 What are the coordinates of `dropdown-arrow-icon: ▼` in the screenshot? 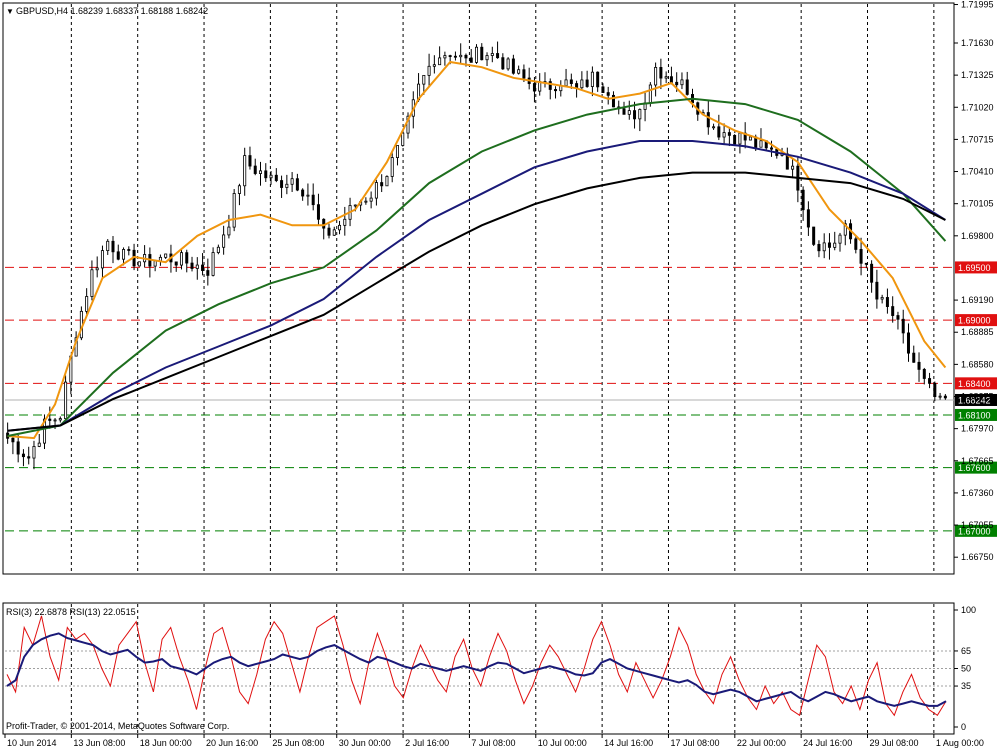 It's located at (10, 11).